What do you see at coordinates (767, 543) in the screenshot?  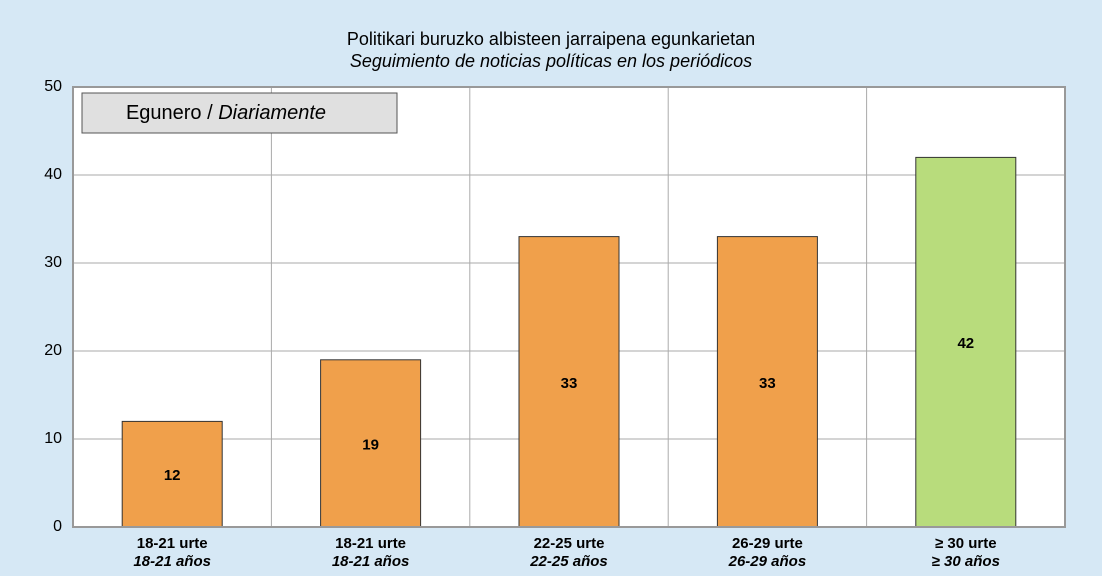 I see `x-tick-label: 26-29 urte` at bounding box center [767, 543].